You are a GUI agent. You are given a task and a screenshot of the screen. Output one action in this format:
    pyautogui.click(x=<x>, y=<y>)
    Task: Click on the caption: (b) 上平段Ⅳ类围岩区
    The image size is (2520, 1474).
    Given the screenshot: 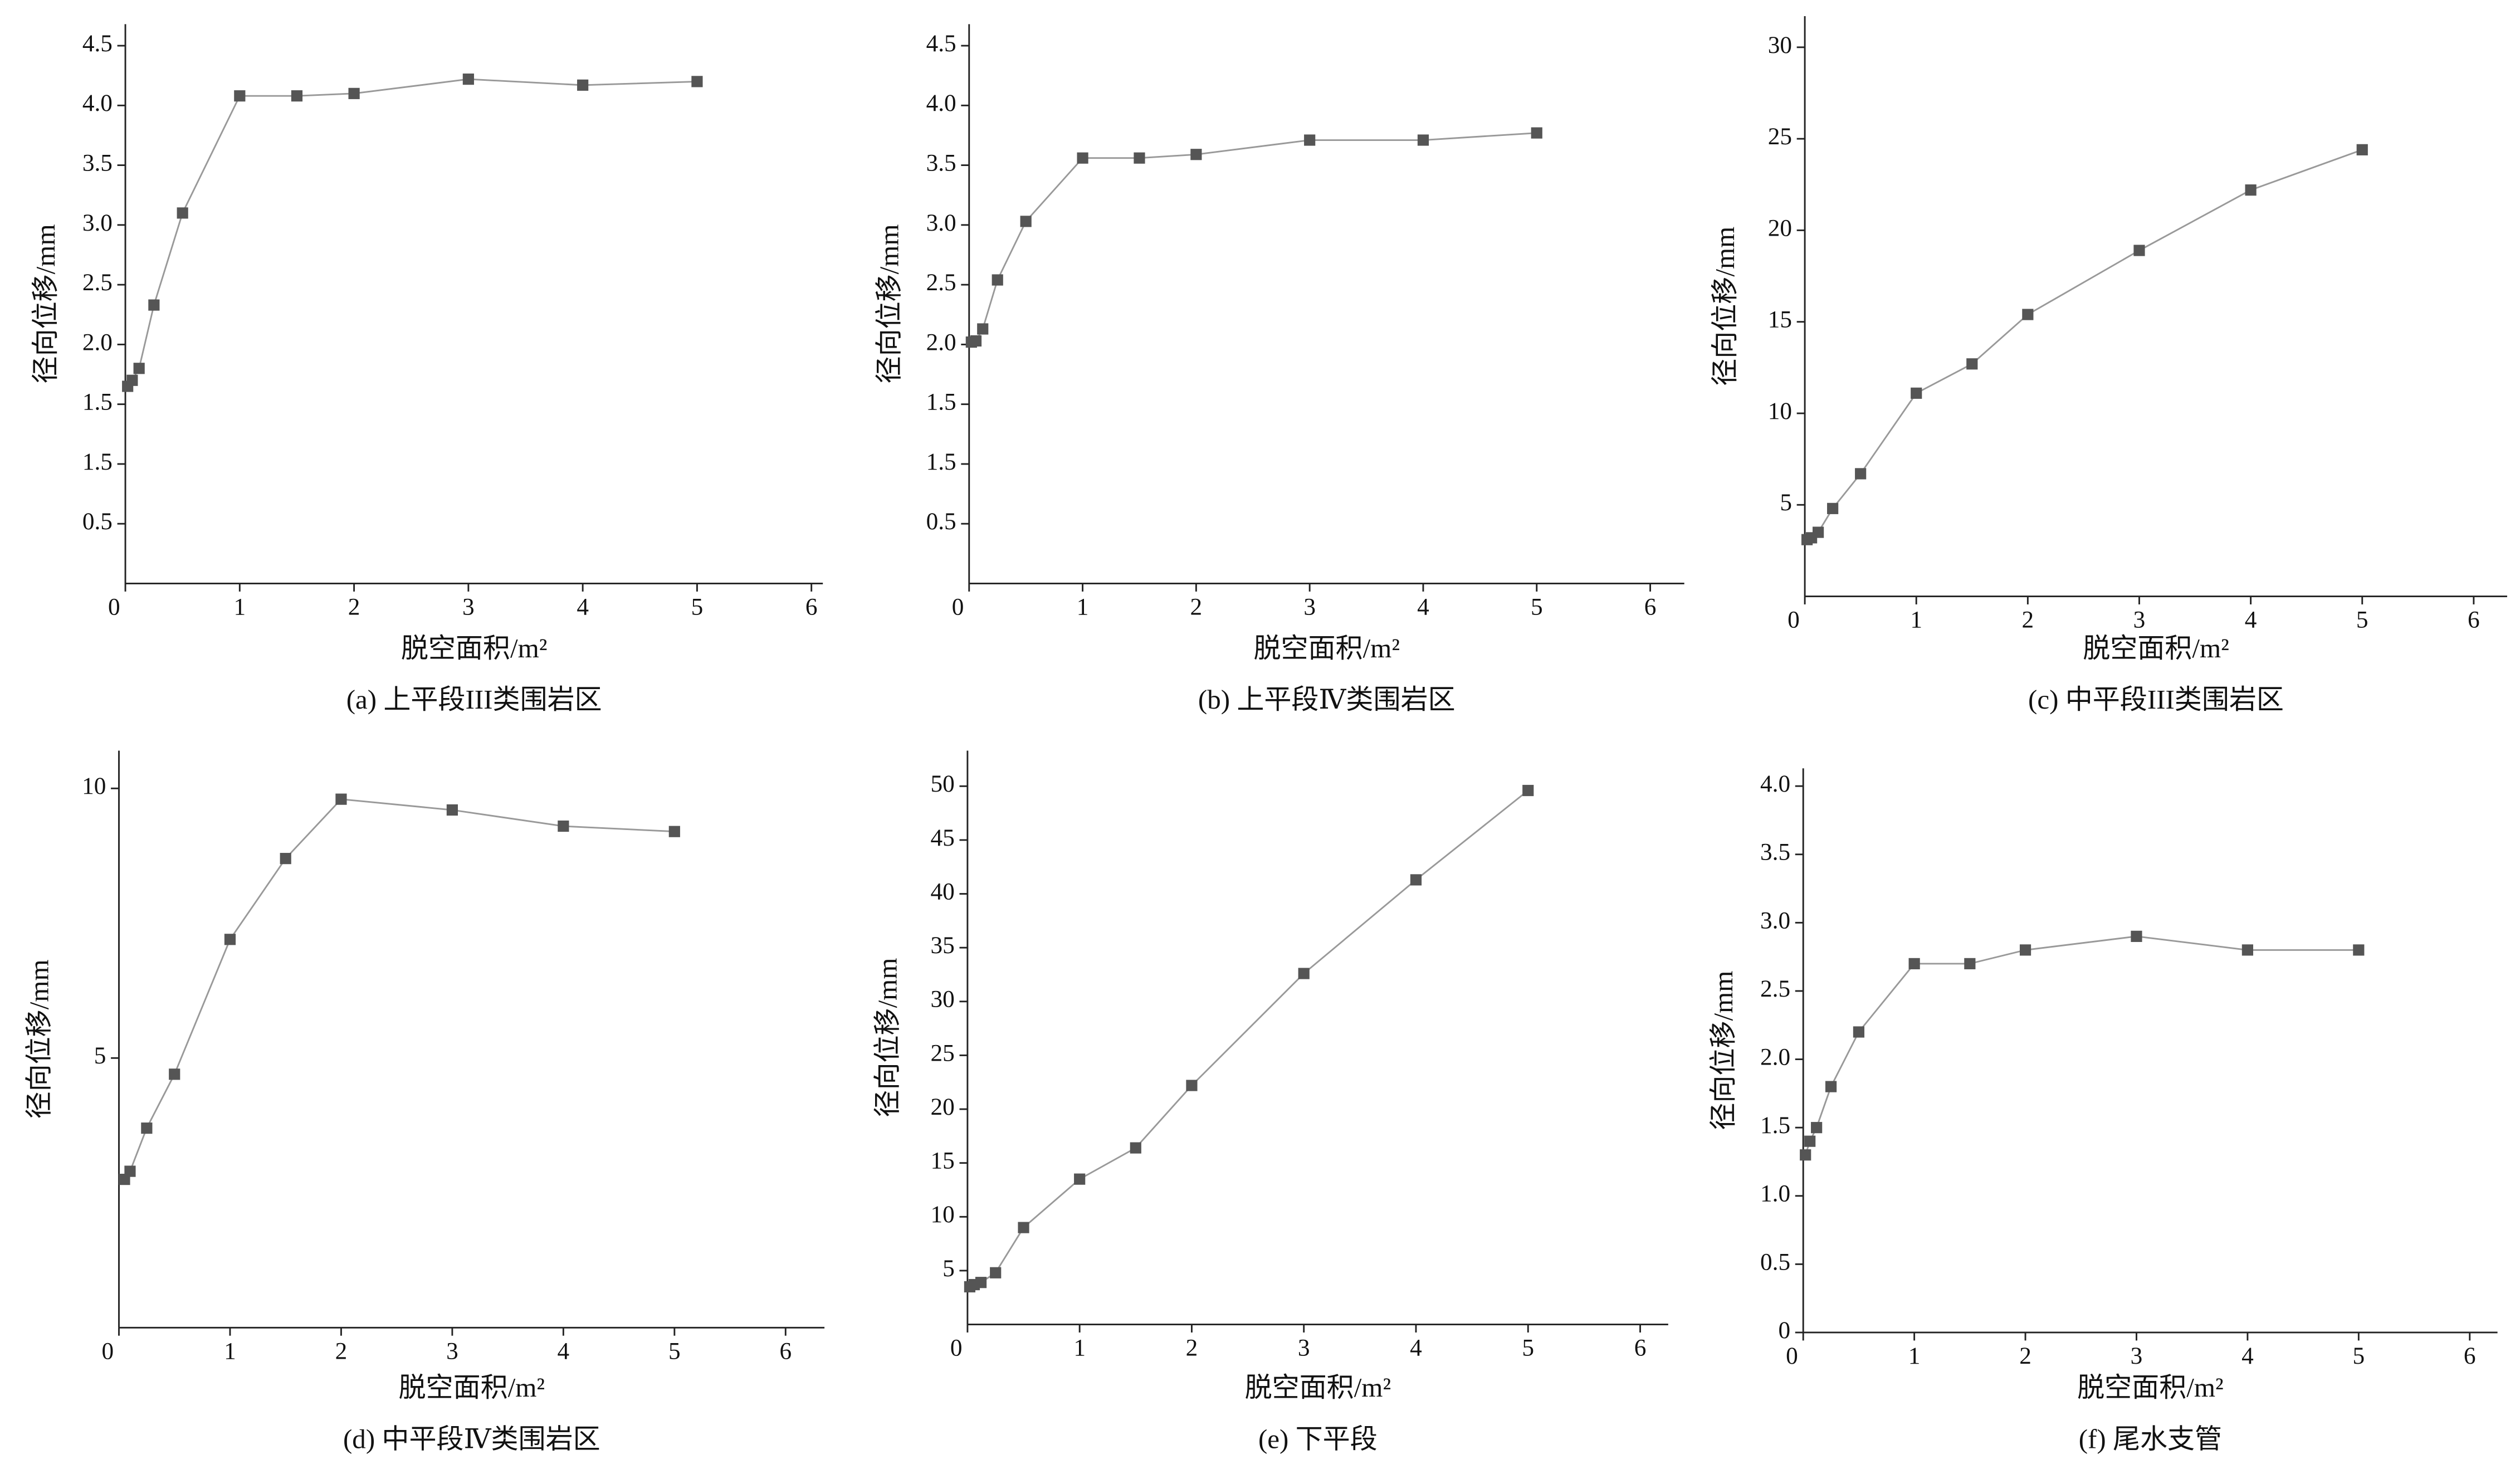 What is the action you would take?
    pyautogui.click(x=1327, y=699)
    